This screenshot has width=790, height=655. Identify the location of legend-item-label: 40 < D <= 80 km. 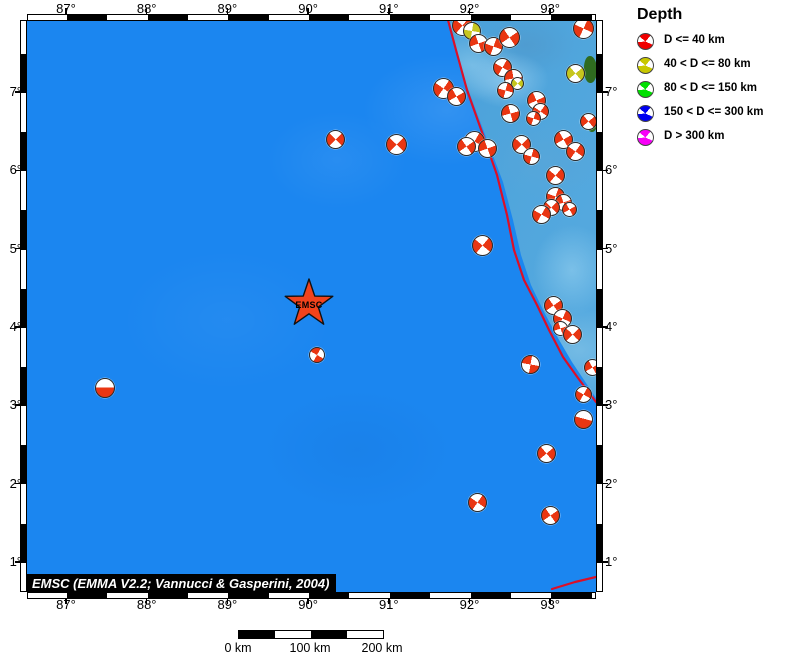
(707, 64).